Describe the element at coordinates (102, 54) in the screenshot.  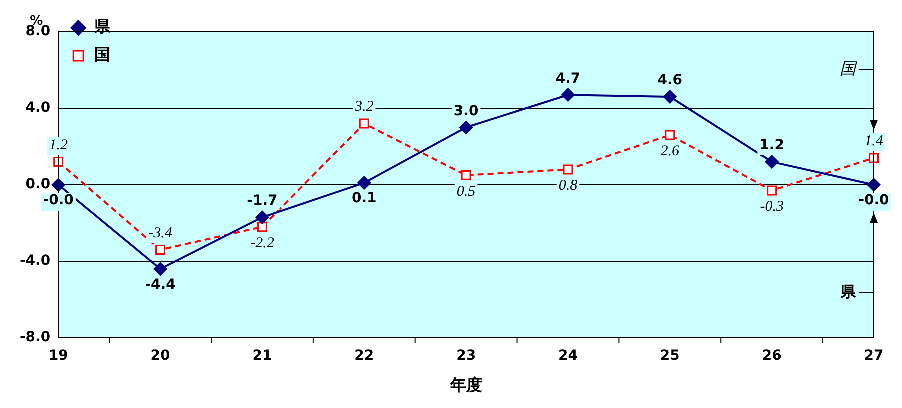
I see `legend-label: 国` at that location.